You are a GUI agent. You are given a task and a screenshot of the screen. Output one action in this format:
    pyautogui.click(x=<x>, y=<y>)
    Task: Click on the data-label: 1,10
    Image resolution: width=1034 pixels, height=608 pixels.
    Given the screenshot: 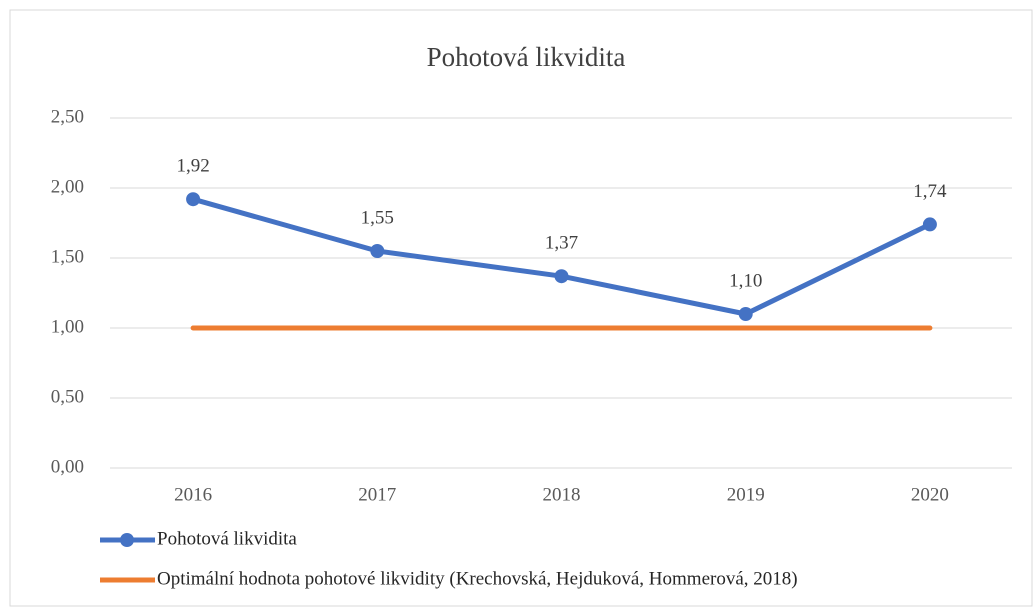 What is the action you would take?
    pyautogui.click(x=745, y=280)
    